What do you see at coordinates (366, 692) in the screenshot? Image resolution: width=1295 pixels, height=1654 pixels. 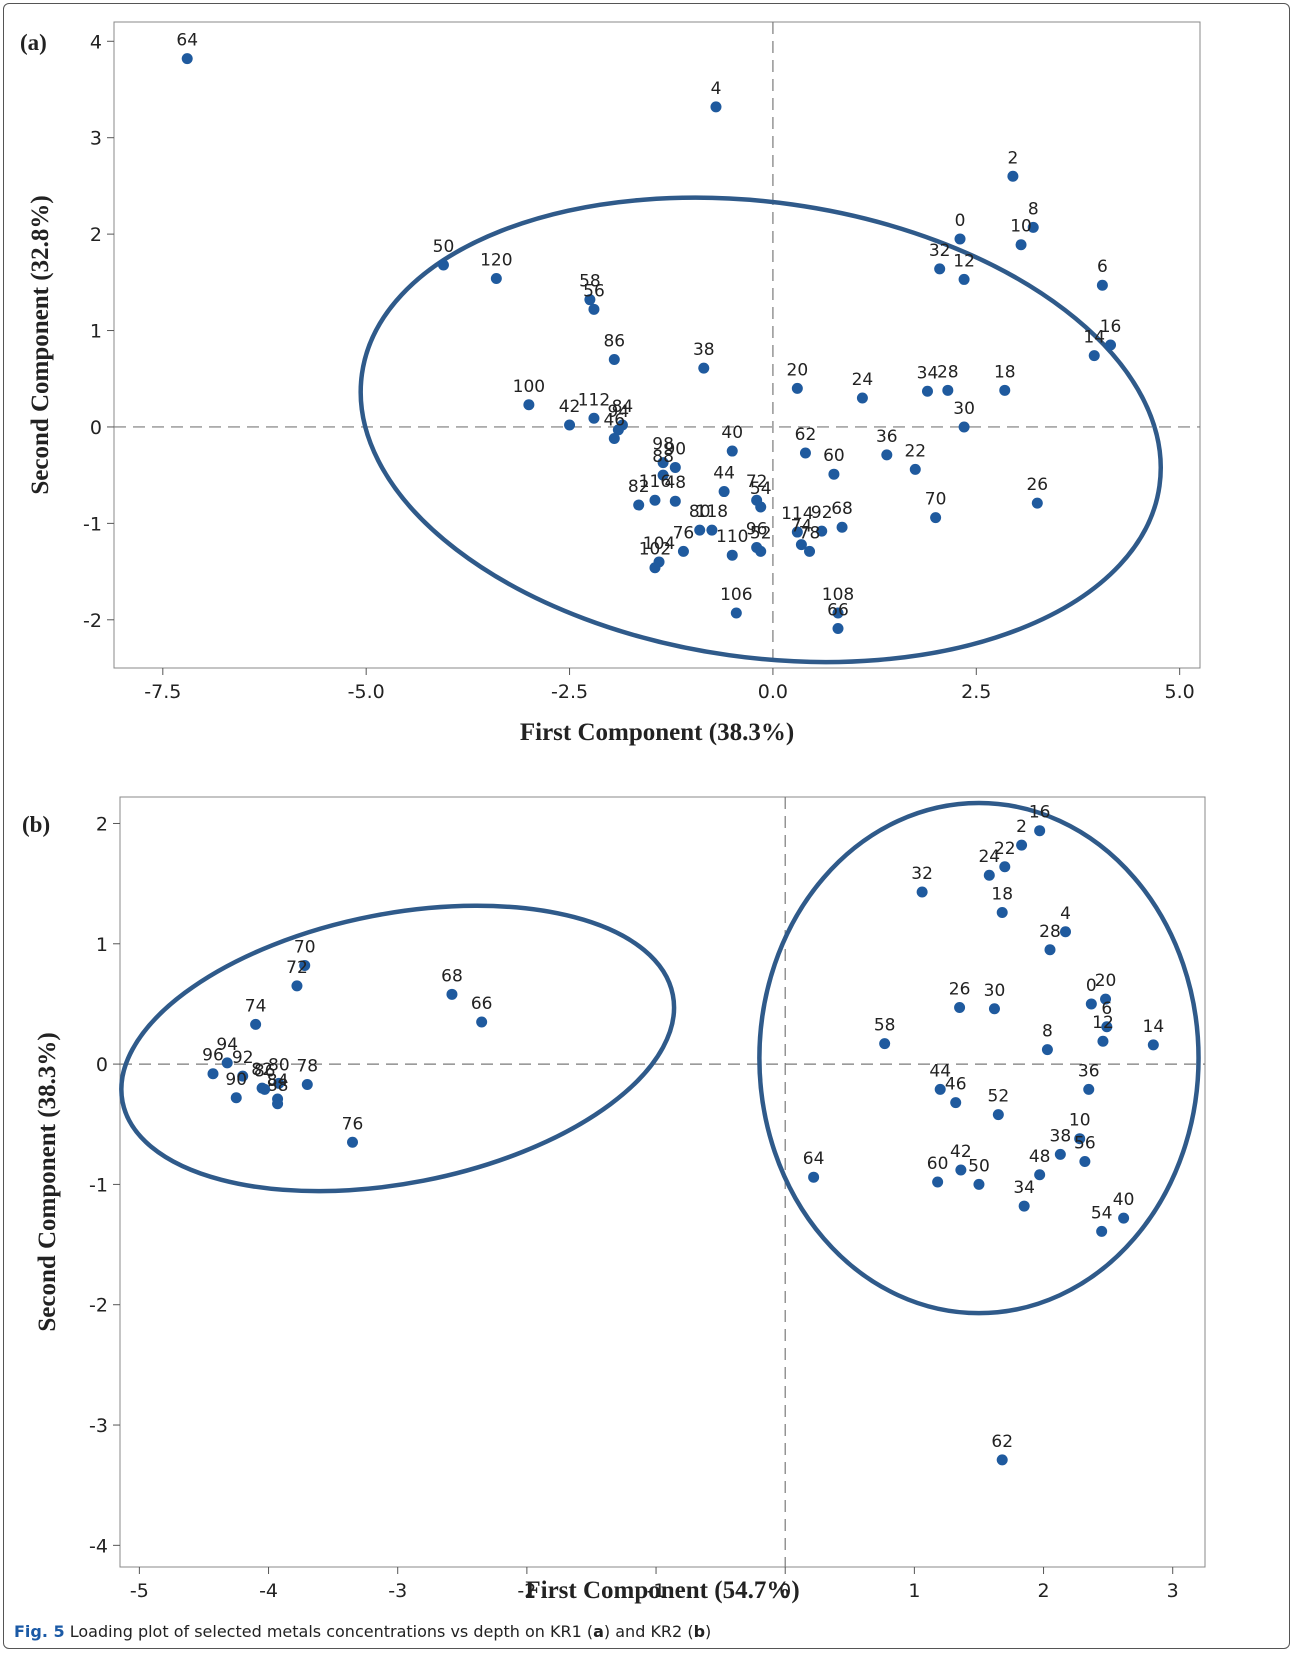 I see `x-tick-label: -5.0` at bounding box center [366, 692].